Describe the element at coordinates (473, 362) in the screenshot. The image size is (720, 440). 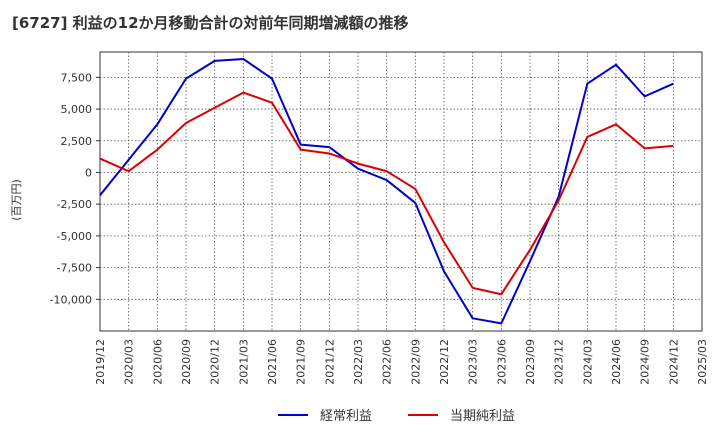
I see `x-tick-label: 2023/03` at that location.